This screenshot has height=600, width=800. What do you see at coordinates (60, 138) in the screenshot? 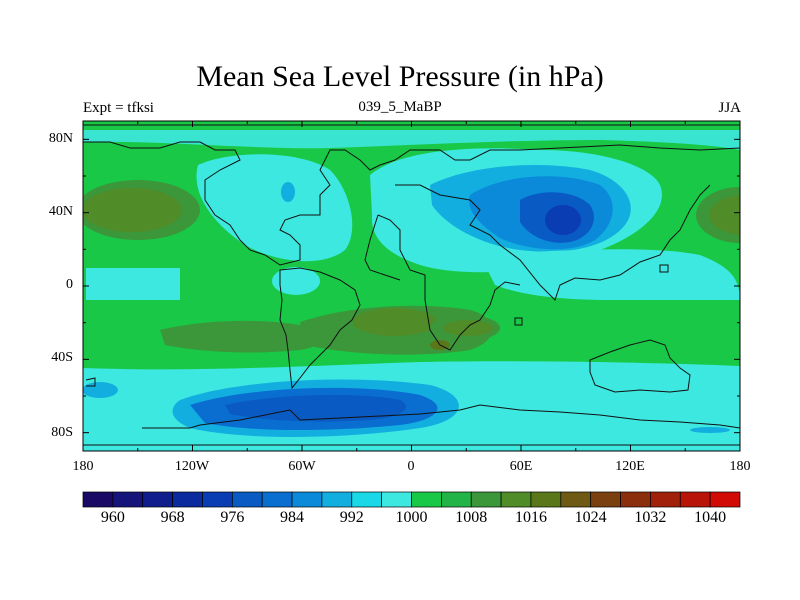
I see `lat-label-80n: 80N` at bounding box center [60, 138].